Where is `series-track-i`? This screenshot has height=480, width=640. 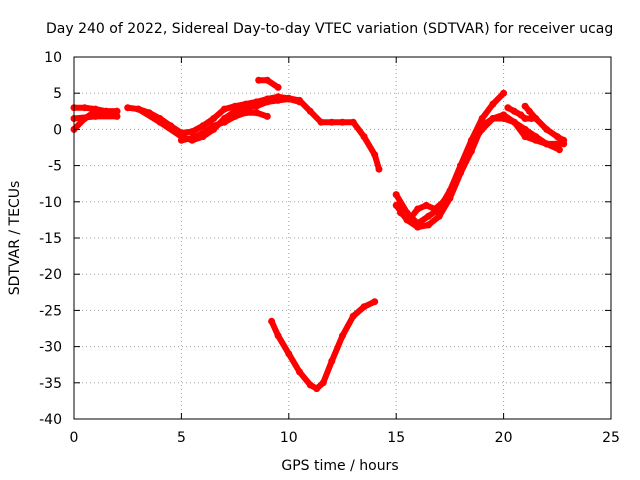 series-track-i is located at coordinates (450, 158).